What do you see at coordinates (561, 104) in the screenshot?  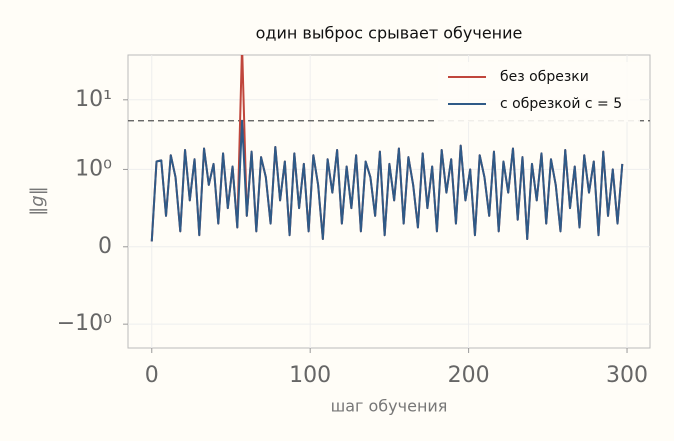 I see `legend-label: с обрезкой c = 5` at bounding box center [561, 104].